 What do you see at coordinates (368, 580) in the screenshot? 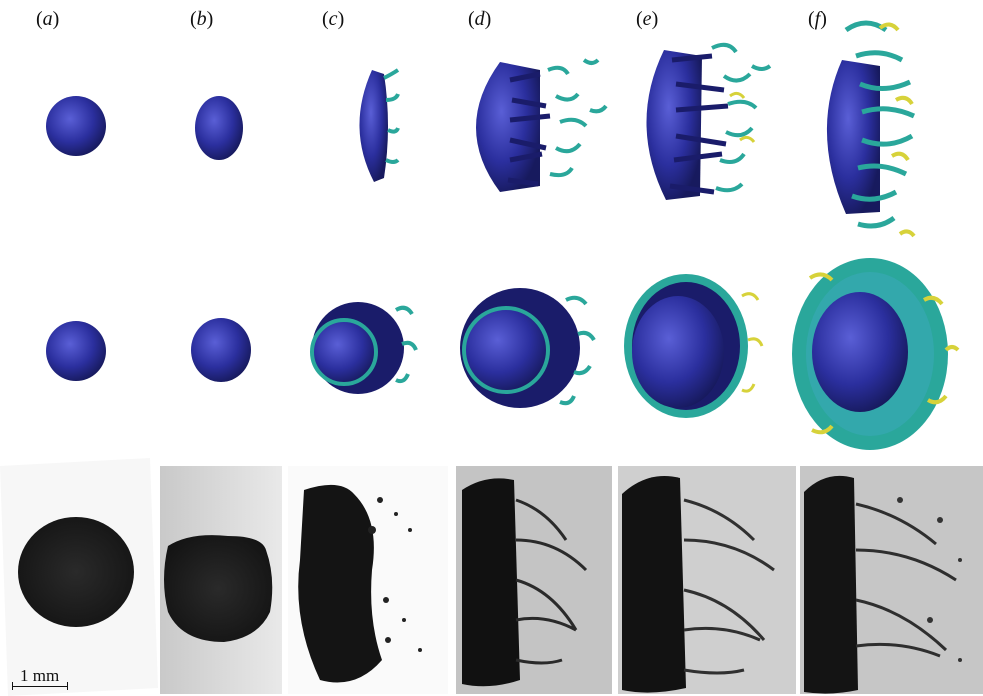
I see `photo-c` at bounding box center [368, 580].